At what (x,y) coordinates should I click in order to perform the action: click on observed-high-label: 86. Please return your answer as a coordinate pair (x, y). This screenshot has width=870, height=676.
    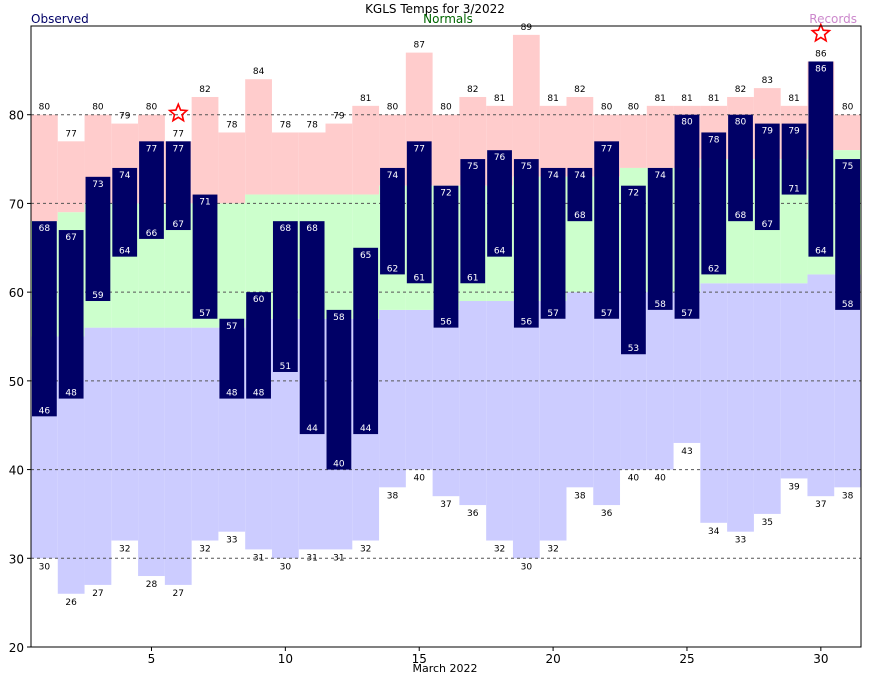
    Looking at the image, I should click on (821, 69).